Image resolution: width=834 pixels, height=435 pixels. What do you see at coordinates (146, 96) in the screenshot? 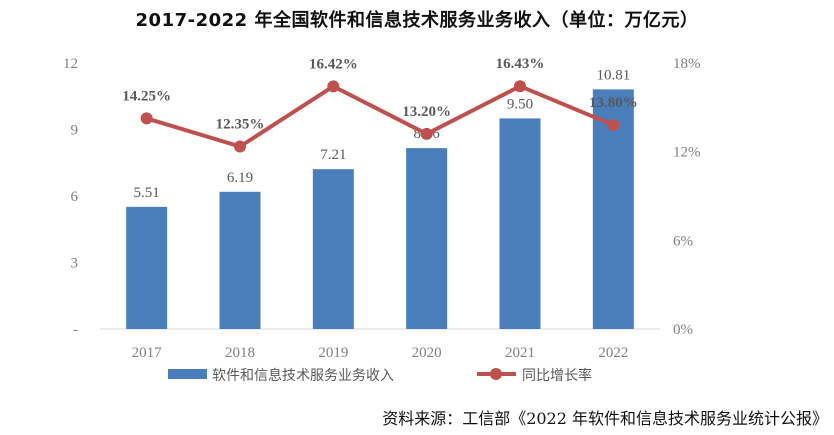
I see `line-value-label: 14.25%` at bounding box center [146, 96].